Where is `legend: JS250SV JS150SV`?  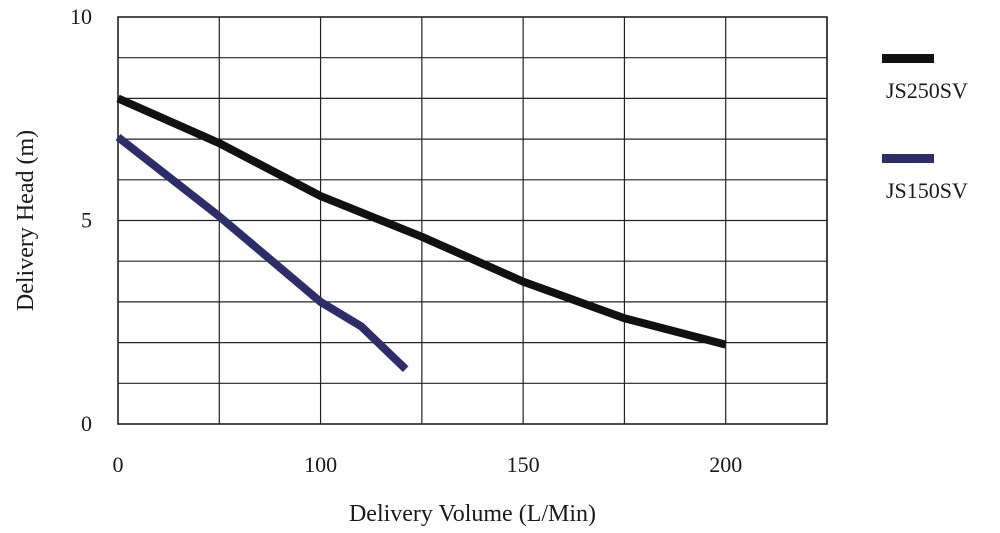
legend: JS250SV JS150SV is located at coordinates (925, 128).